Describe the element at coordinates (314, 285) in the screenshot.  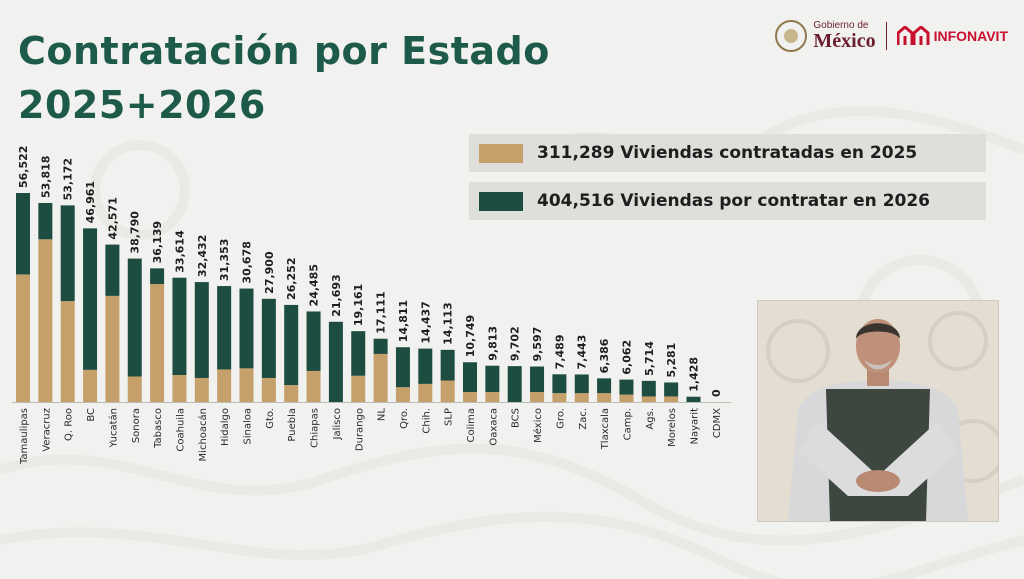
I see `data-label: 24,485` at that location.